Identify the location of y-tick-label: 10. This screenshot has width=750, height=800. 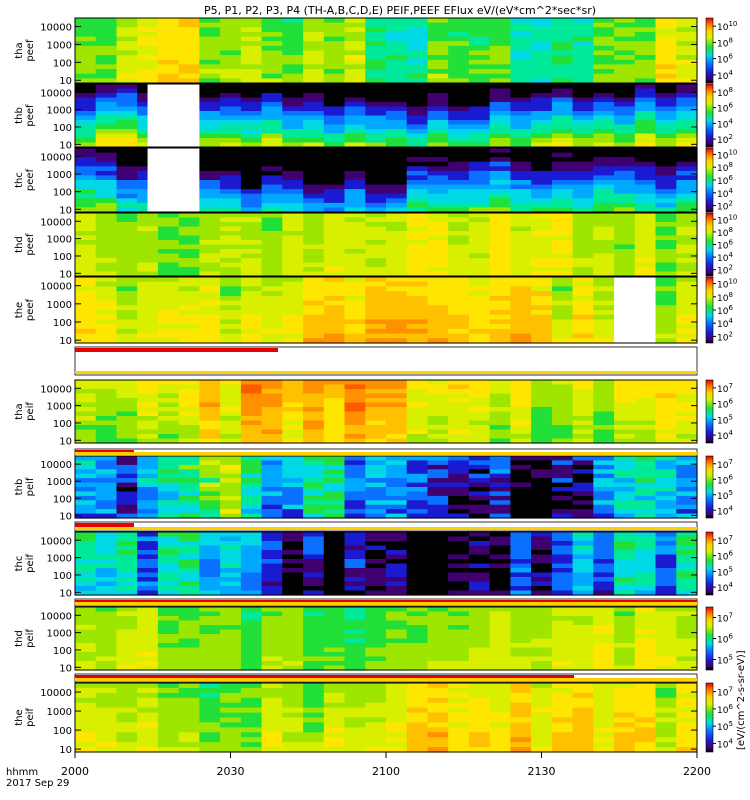
(65, 81).